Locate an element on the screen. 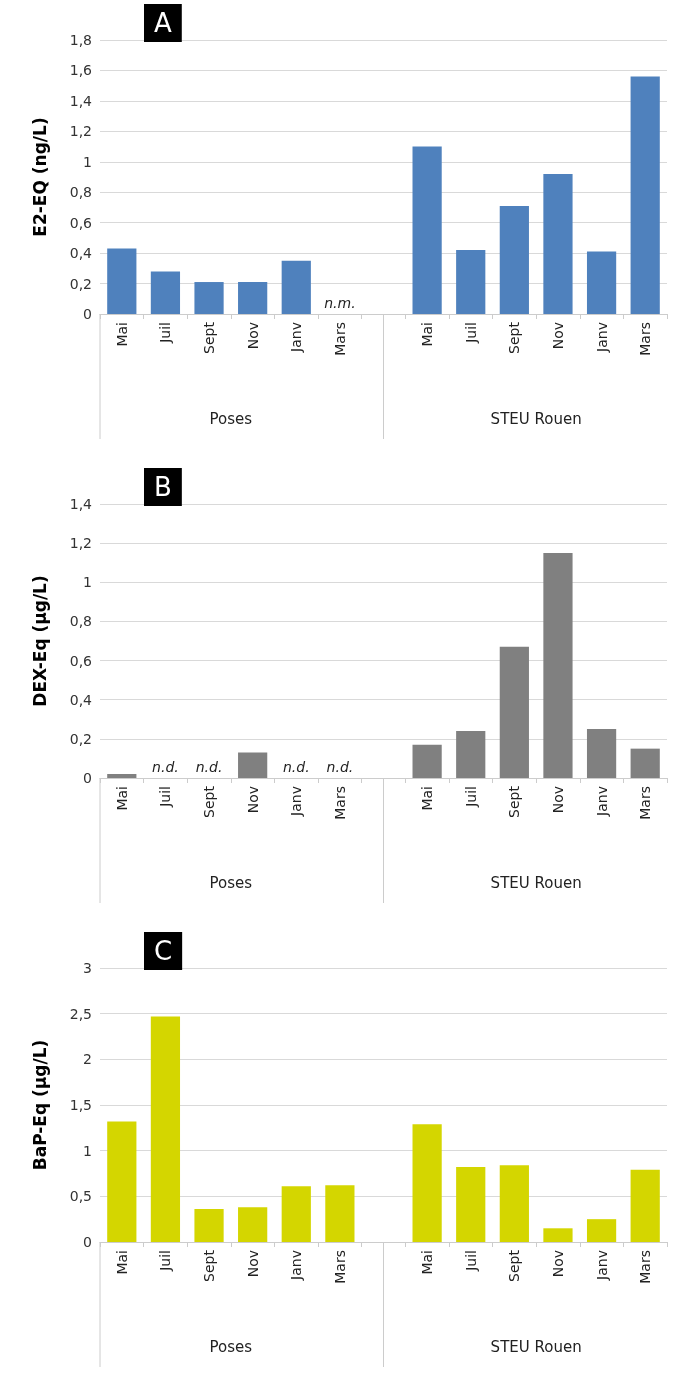 The image size is (679, 1392). text: n.m. is located at coordinates (340, 303).